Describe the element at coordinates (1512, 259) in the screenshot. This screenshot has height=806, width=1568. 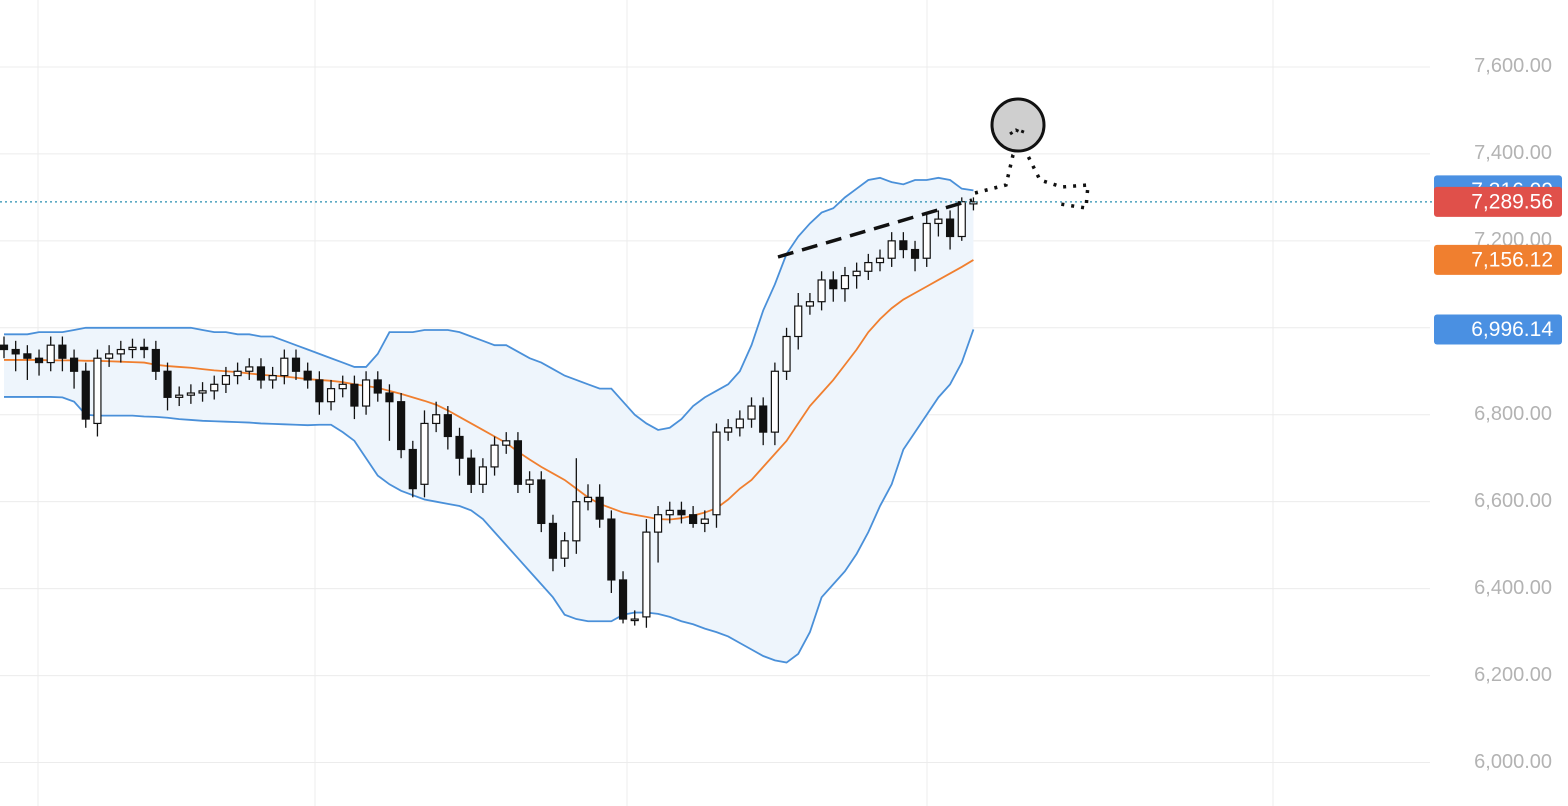
I see `price-tag-label: 7,156.12` at that location.